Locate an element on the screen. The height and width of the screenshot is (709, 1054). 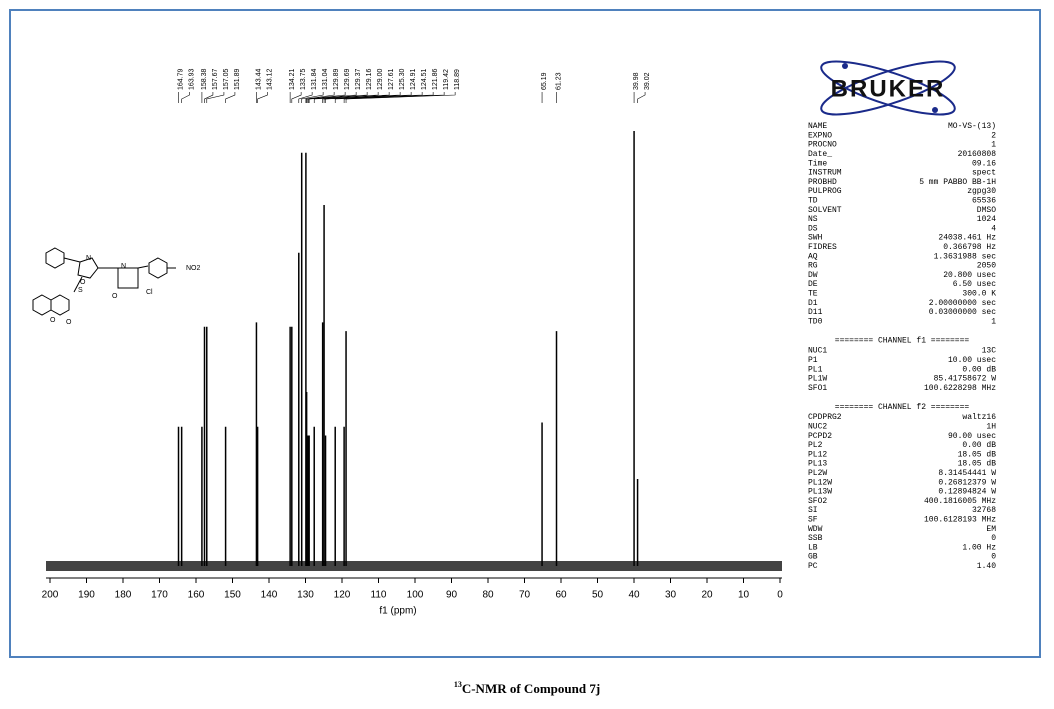
param-key: P1 is located at coordinates (813, 360).